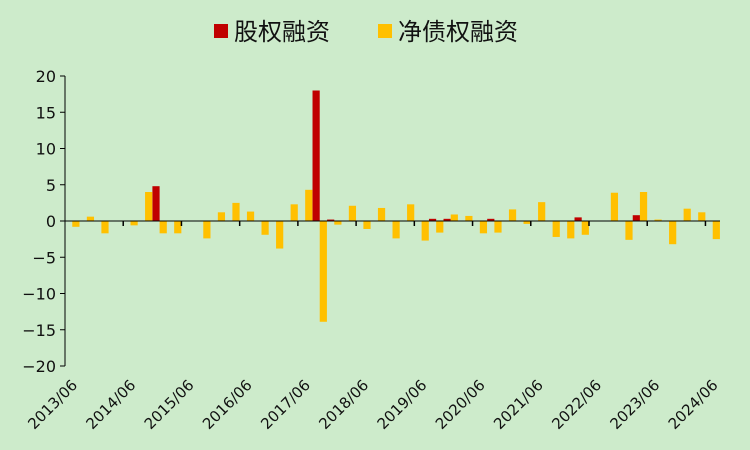  Describe the element at coordinates (227, 404) in the screenshot. I see `x-tick-label: 2016/06` at that location.